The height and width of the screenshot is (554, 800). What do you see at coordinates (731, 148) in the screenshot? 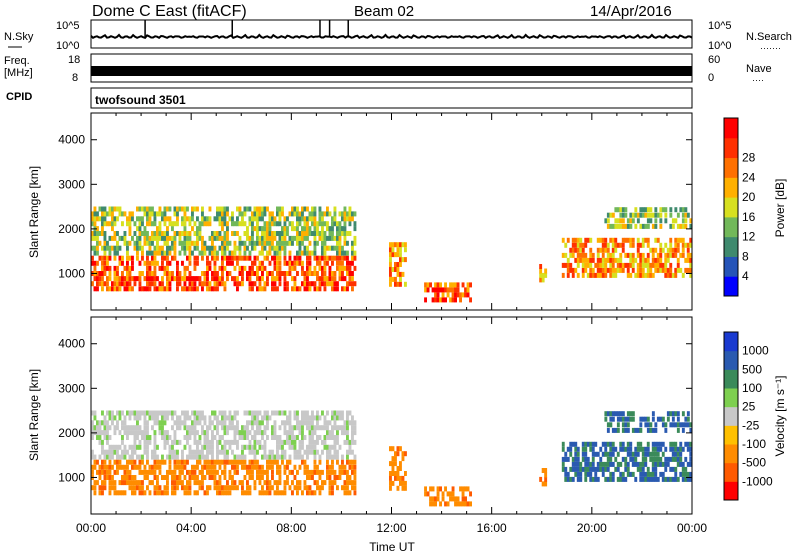
I see `colorbar-swatch` at bounding box center [731, 148].